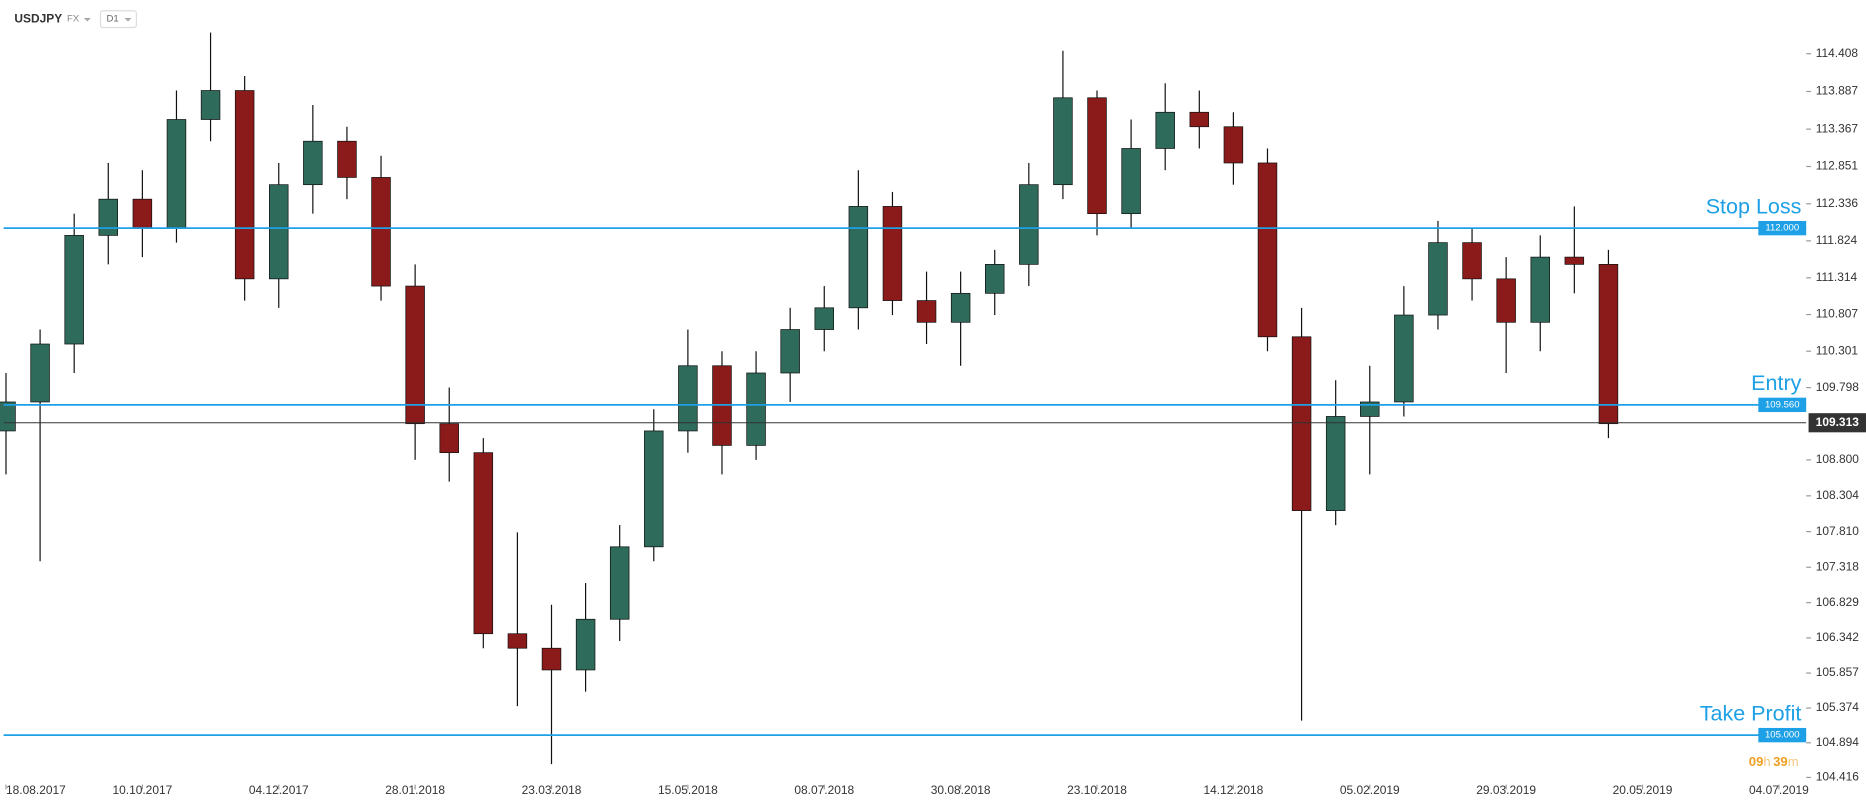 Image resolution: width=1866 pixels, height=805 pixels. What do you see at coordinates (961, 790) in the screenshot?
I see `x-tick-label: 30.08.2018` at bounding box center [961, 790].